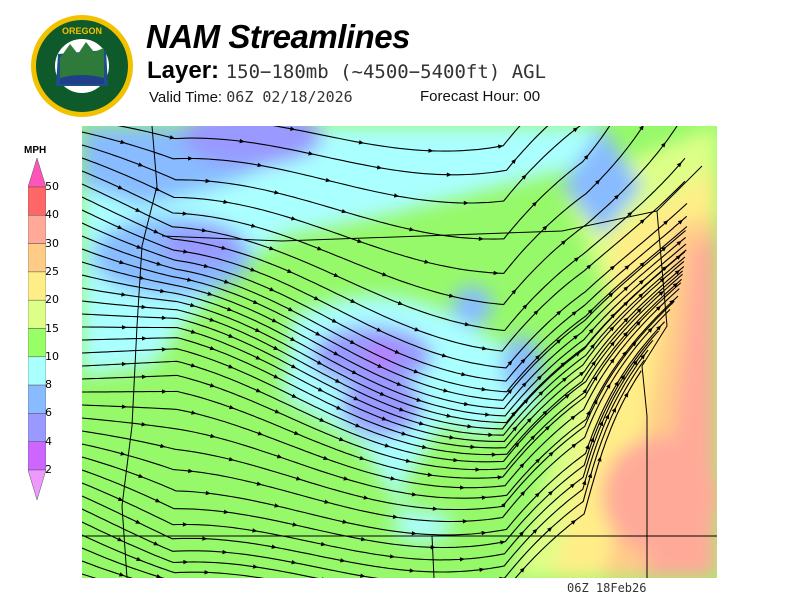 The height and width of the screenshot is (600, 800). Describe the element at coordinates (37, 484) in the screenshot. I see `legend-bottom-arrow` at that location.